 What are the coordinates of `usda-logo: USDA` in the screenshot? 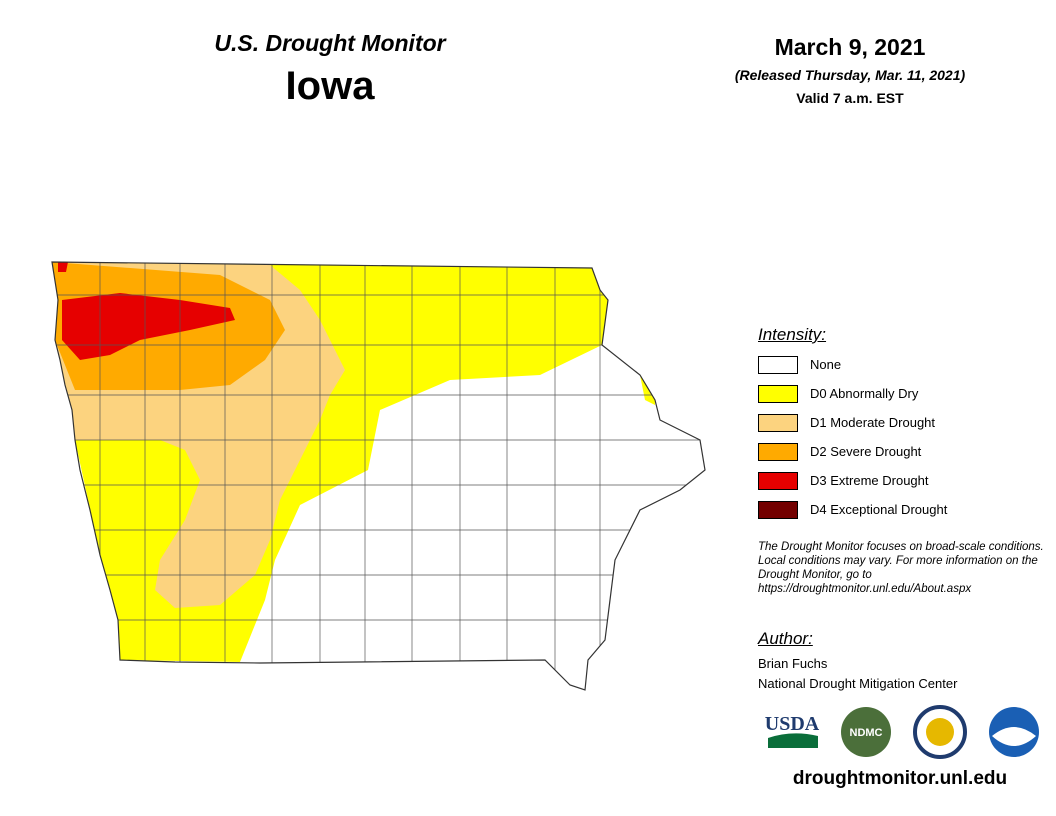 It's located at (792, 724).